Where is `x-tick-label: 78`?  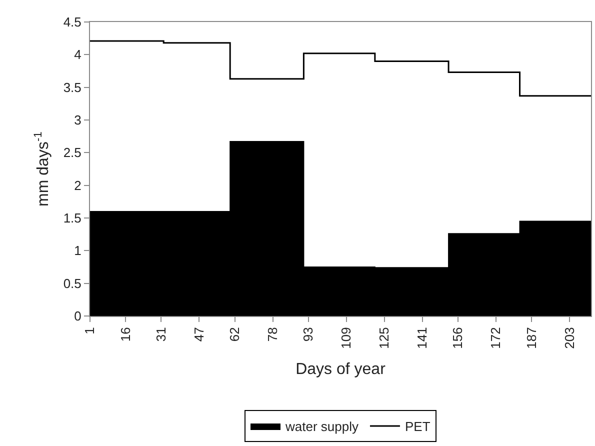
x-tick-label: 78 is located at coordinates (272, 334).